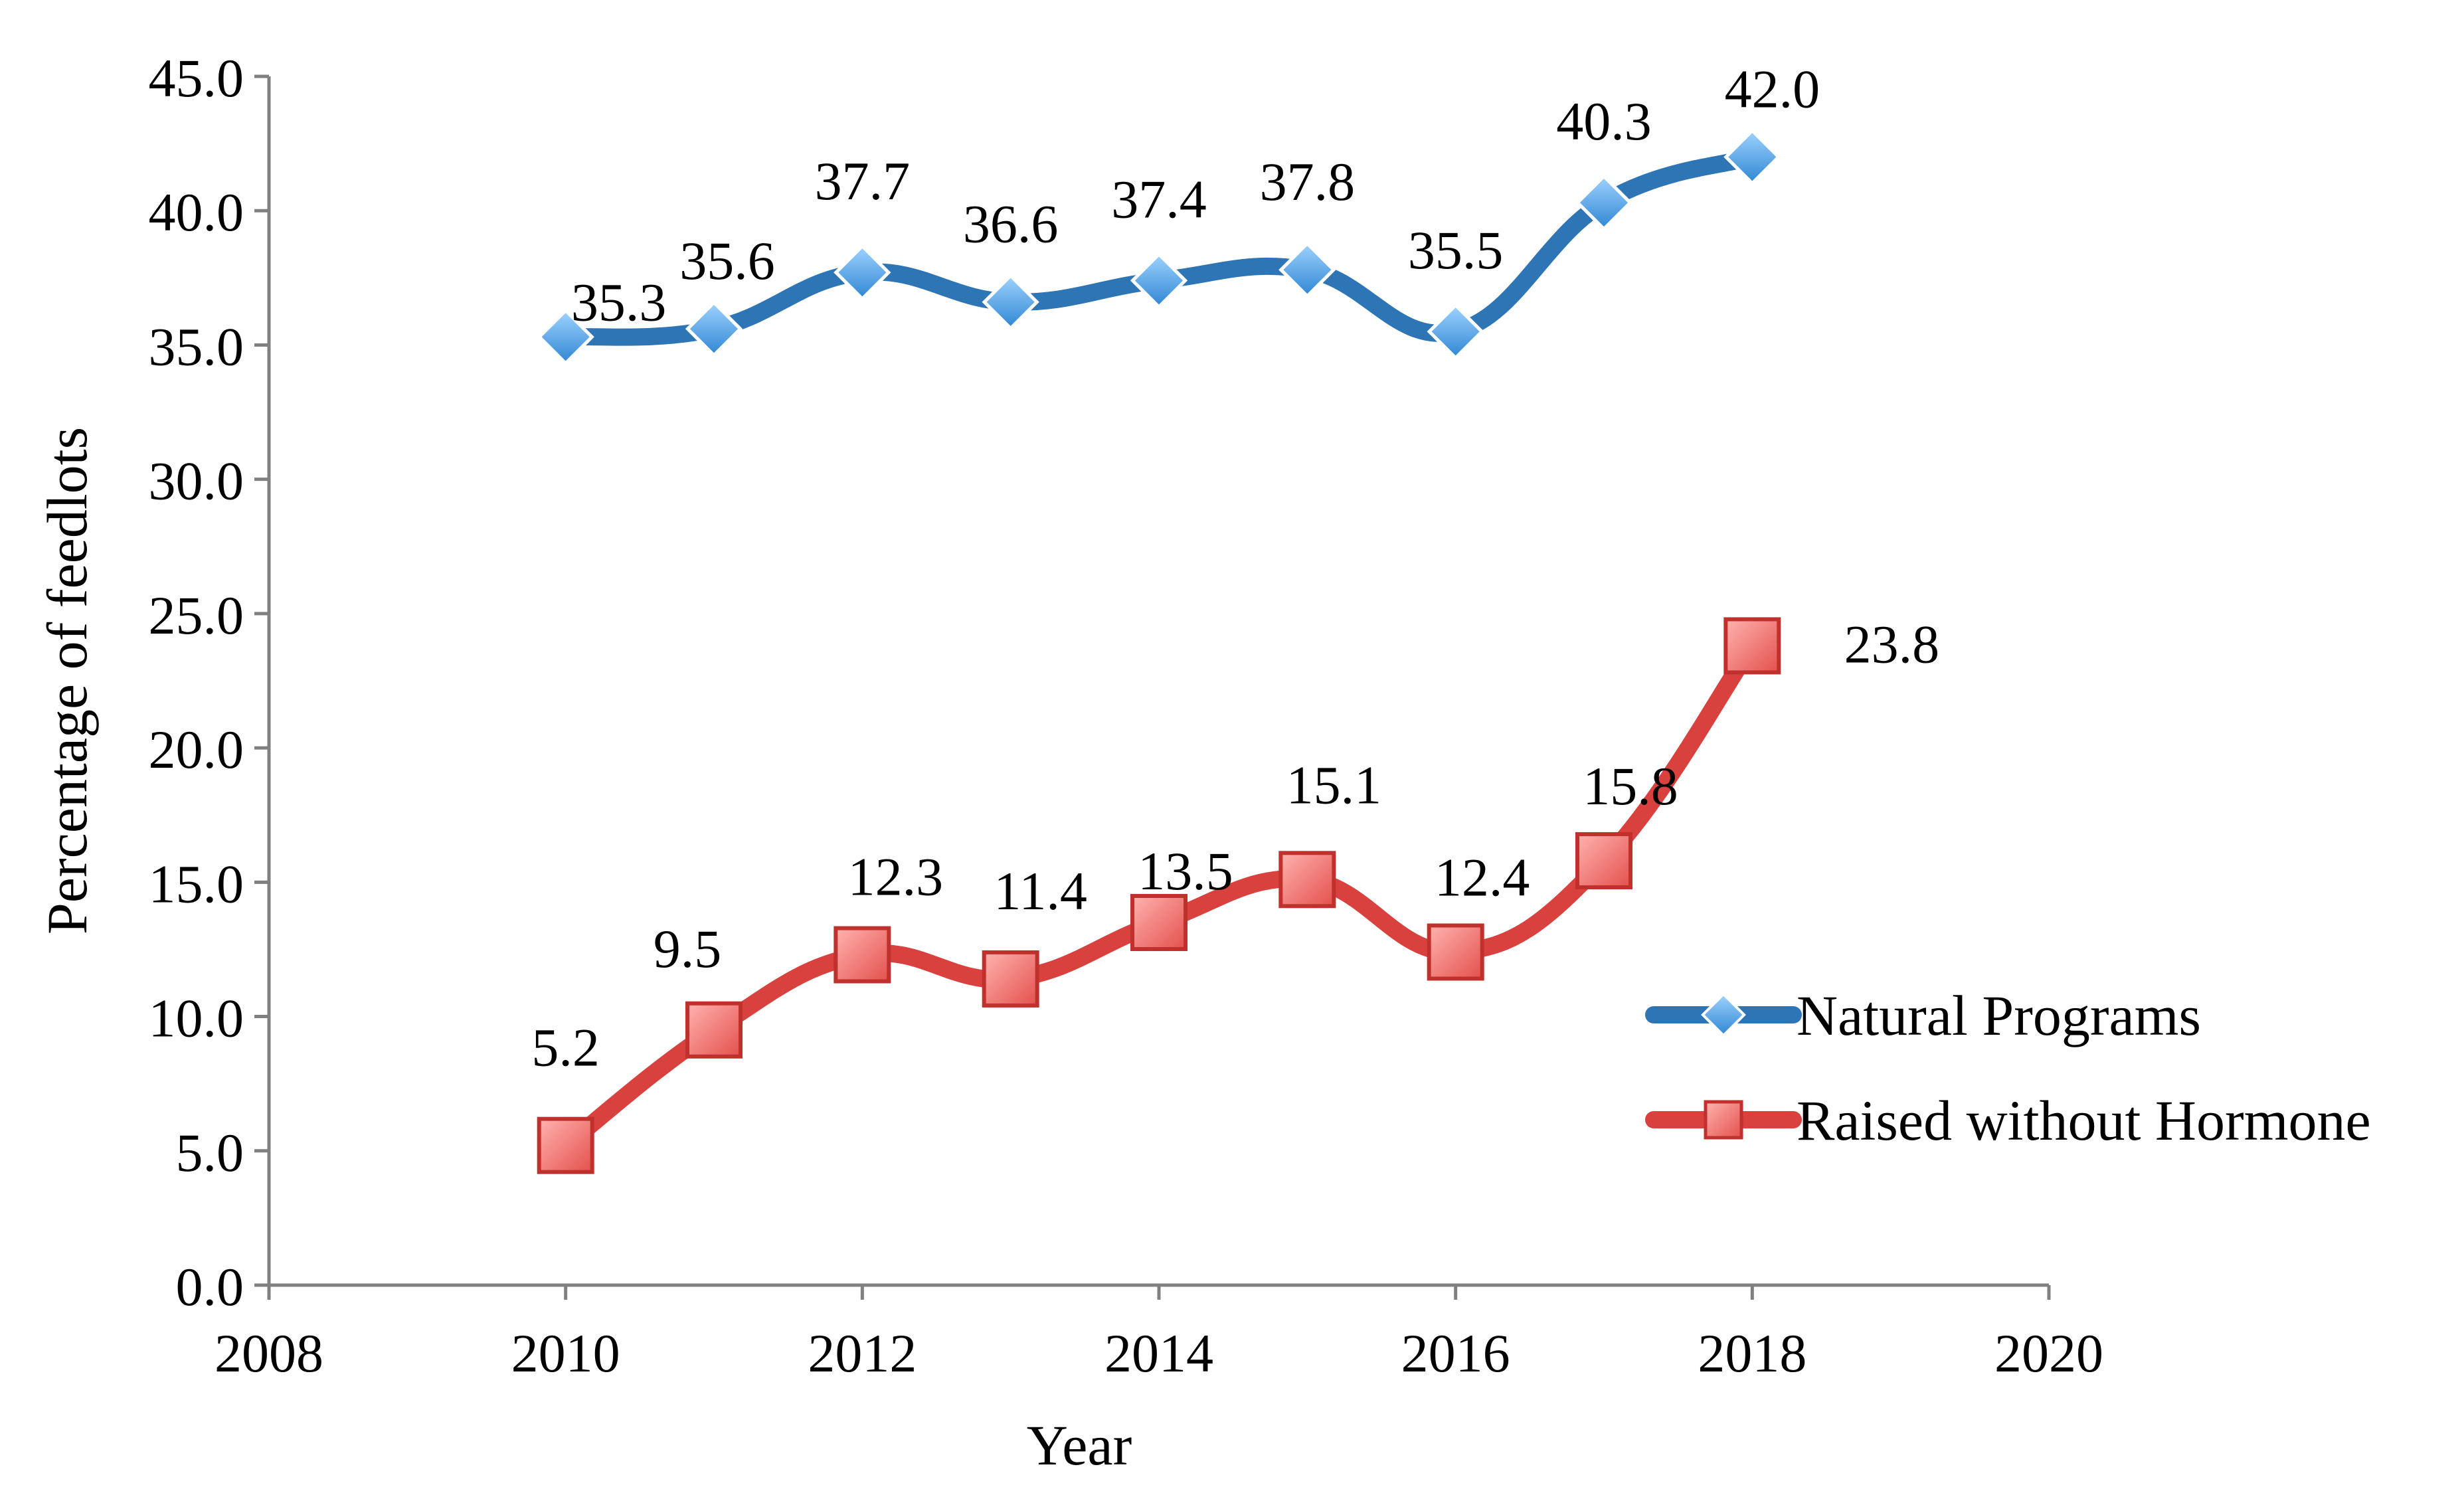 This screenshot has width=2464, height=1495. I want to click on y-tick-label: 40.0, so click(196, 212).